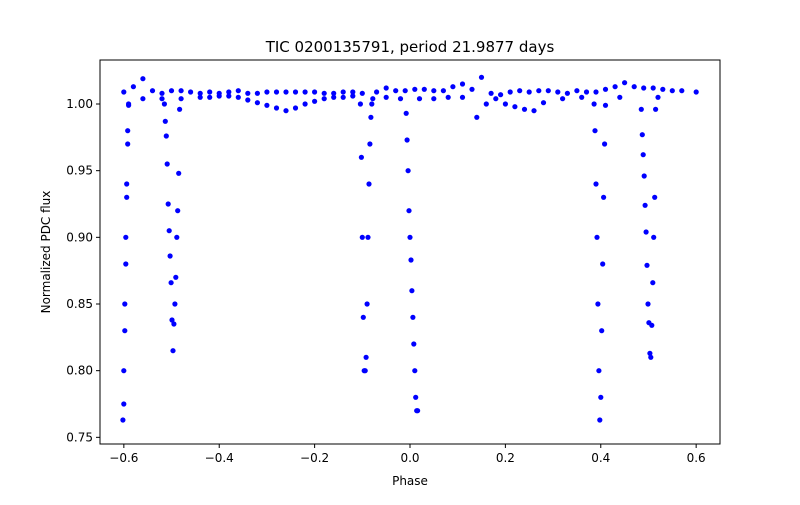 The image size is (800, 505). What do you see at coordinates (407, 454) in the screenshot?
I see `x-axis: −0.6 −0.4 −0.2 0.0 0.2 0.4 0.6` at bounding box center [407, 454].